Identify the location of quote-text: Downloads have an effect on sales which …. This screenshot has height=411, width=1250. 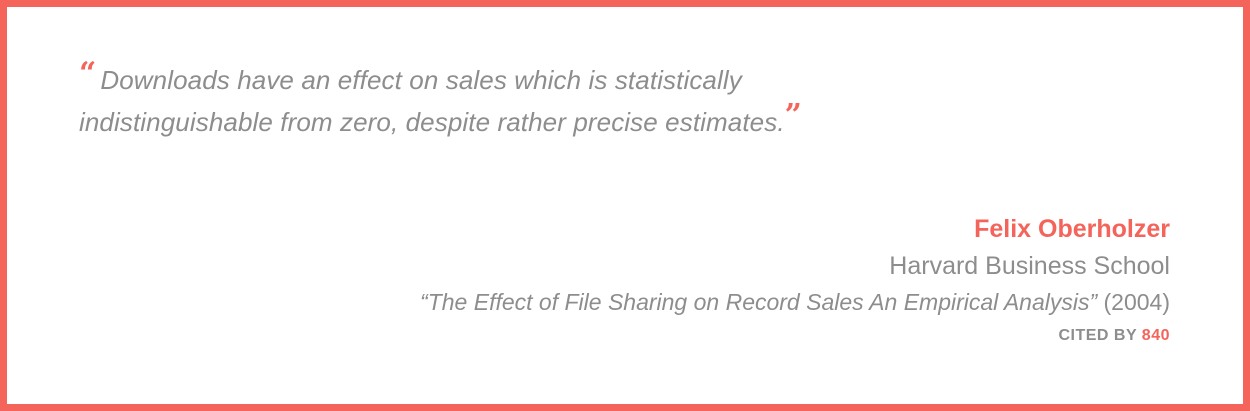
(432, 101).